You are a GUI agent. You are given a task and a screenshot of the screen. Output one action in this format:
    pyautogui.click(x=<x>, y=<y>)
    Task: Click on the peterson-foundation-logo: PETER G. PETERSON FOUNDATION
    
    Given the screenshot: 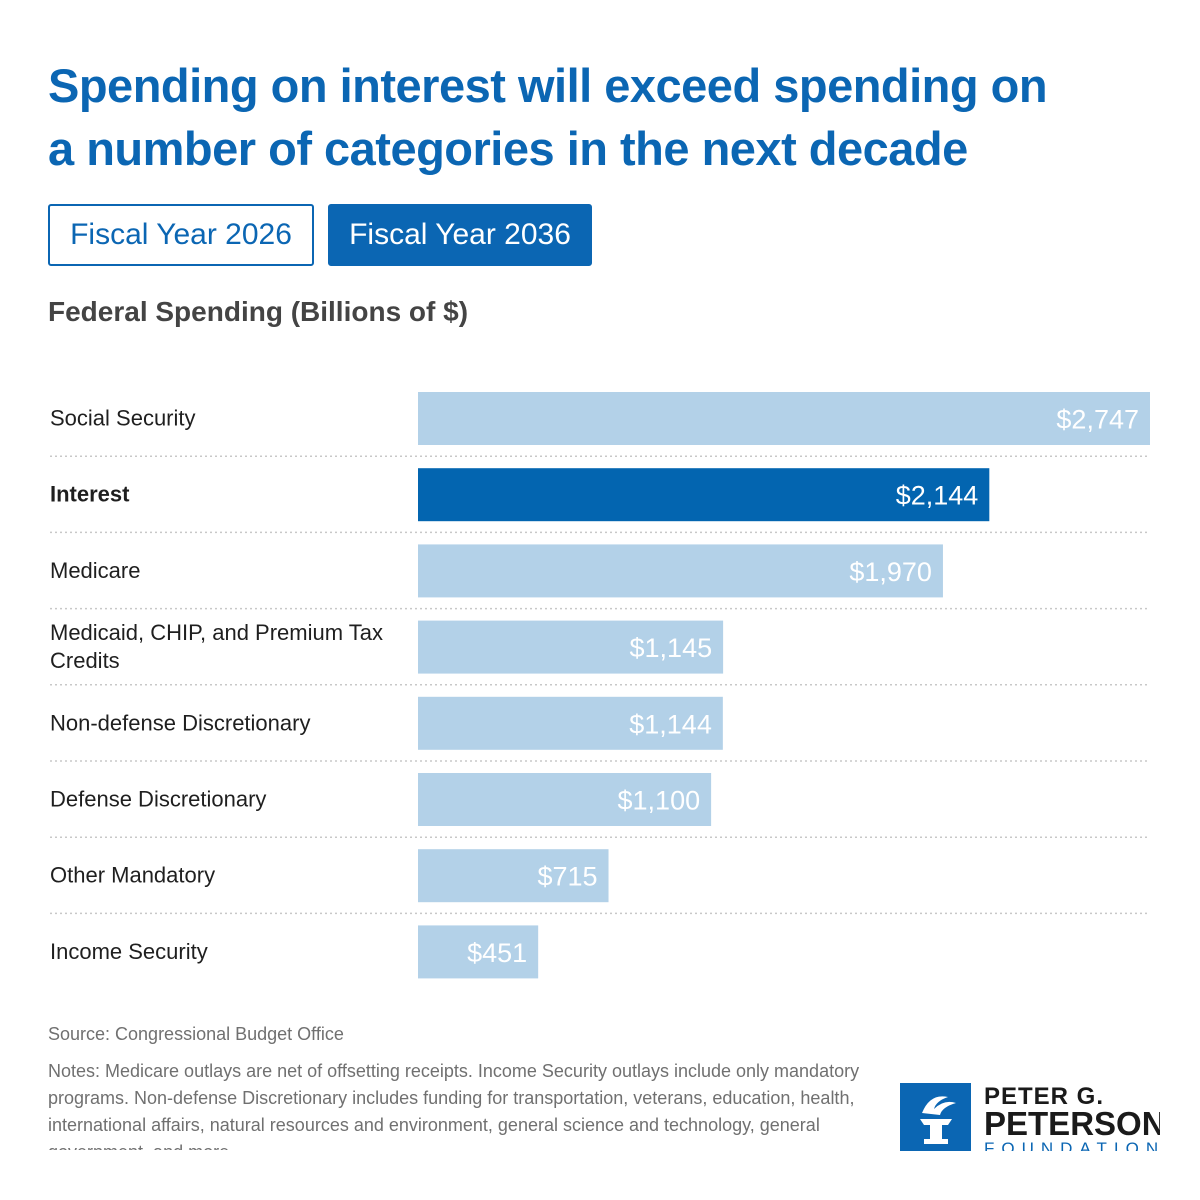 What is the action you would take?
    pyautogui.click(x=1030, y=1117)
    